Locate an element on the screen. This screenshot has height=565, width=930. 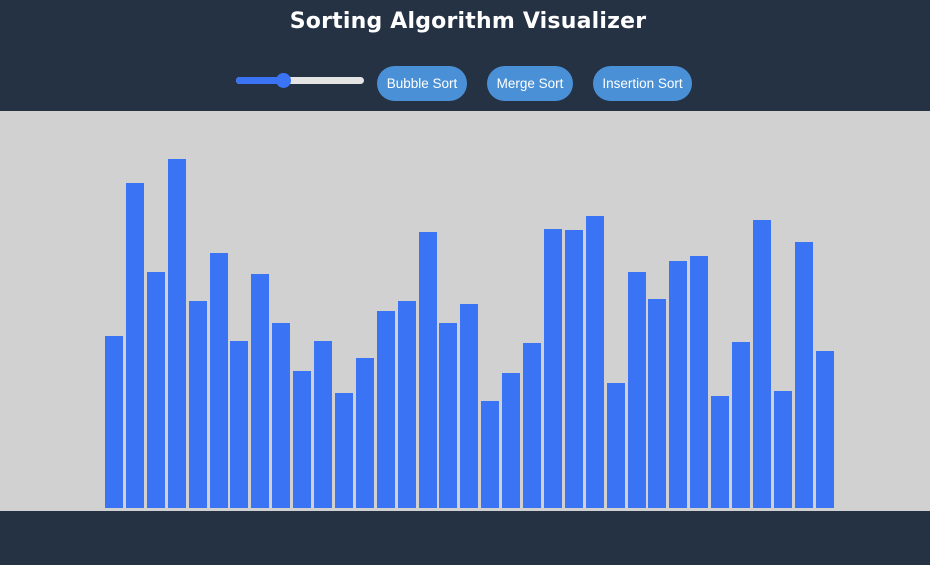
bubble-sort-button: Bubble Sort is located at coordinates (422, 83).